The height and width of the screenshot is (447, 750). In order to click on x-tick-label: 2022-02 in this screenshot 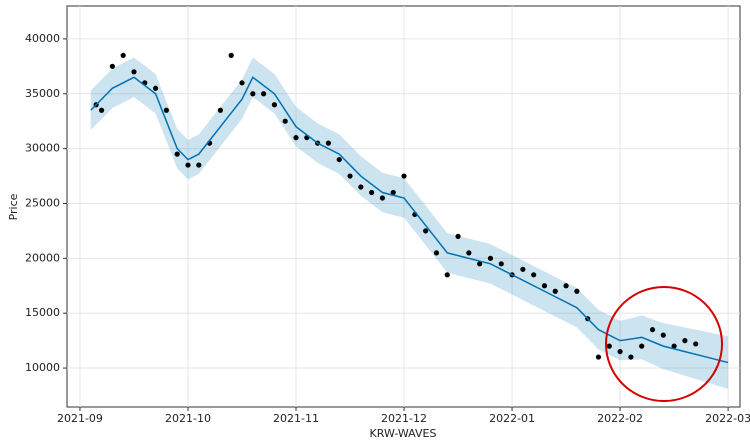, I will do `click(620, 418)`.